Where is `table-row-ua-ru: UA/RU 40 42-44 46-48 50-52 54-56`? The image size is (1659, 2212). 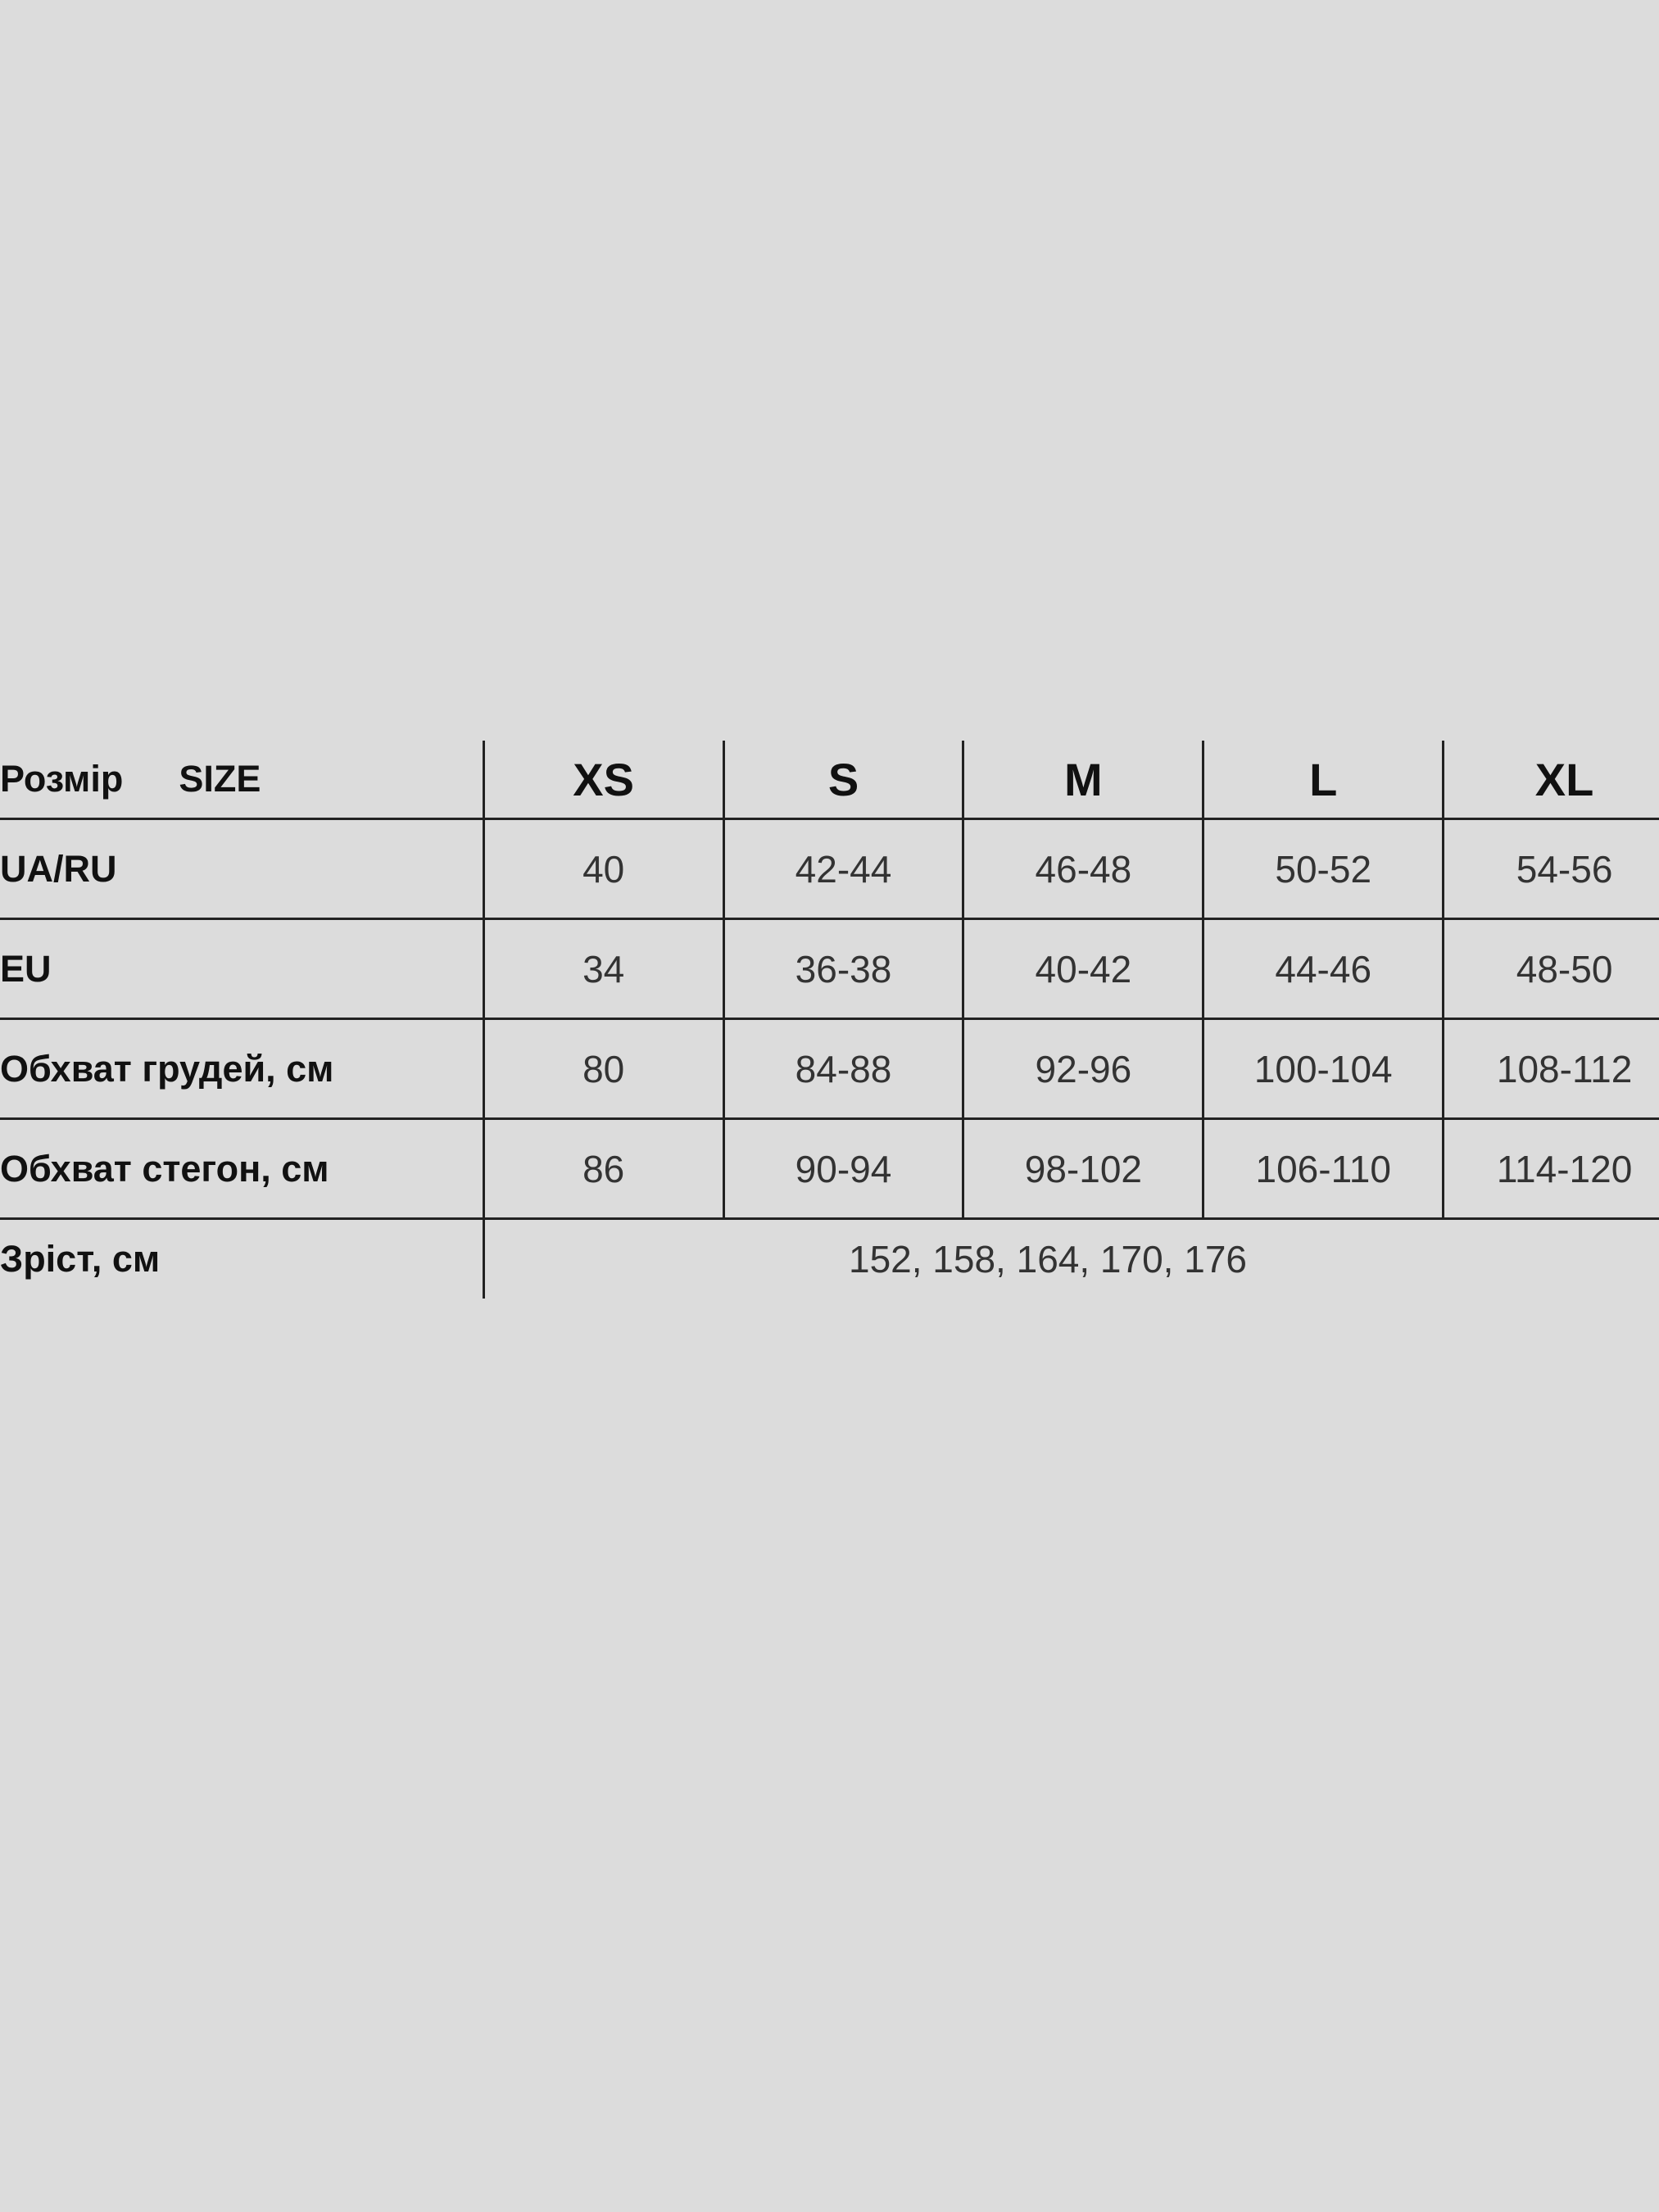
table-row-ua-ru: UA/RU 40 42-44 46-48 50-52 54-56 is located at coordinates (829, 870).